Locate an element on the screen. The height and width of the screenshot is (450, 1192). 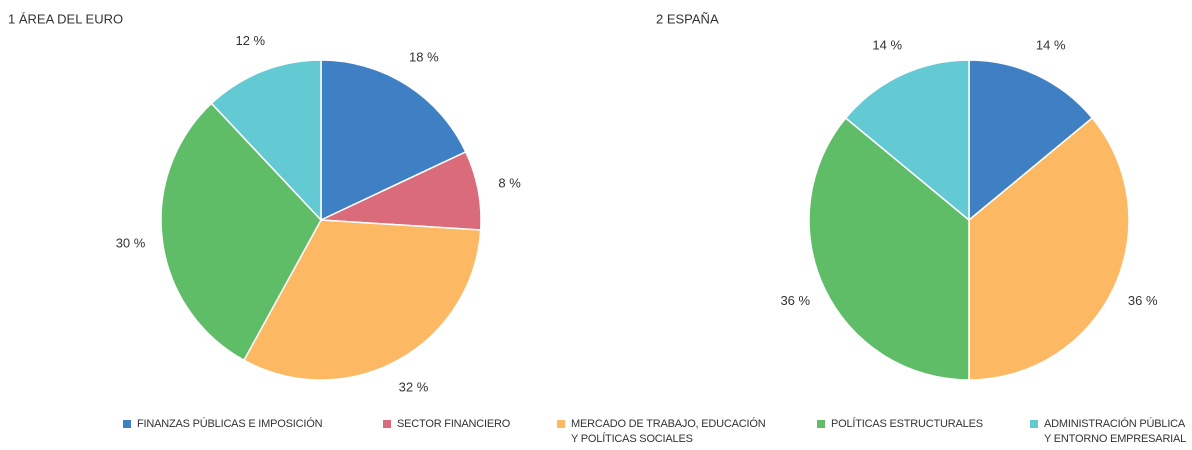
data-label: 12 % is located at coordinates (250, 40).